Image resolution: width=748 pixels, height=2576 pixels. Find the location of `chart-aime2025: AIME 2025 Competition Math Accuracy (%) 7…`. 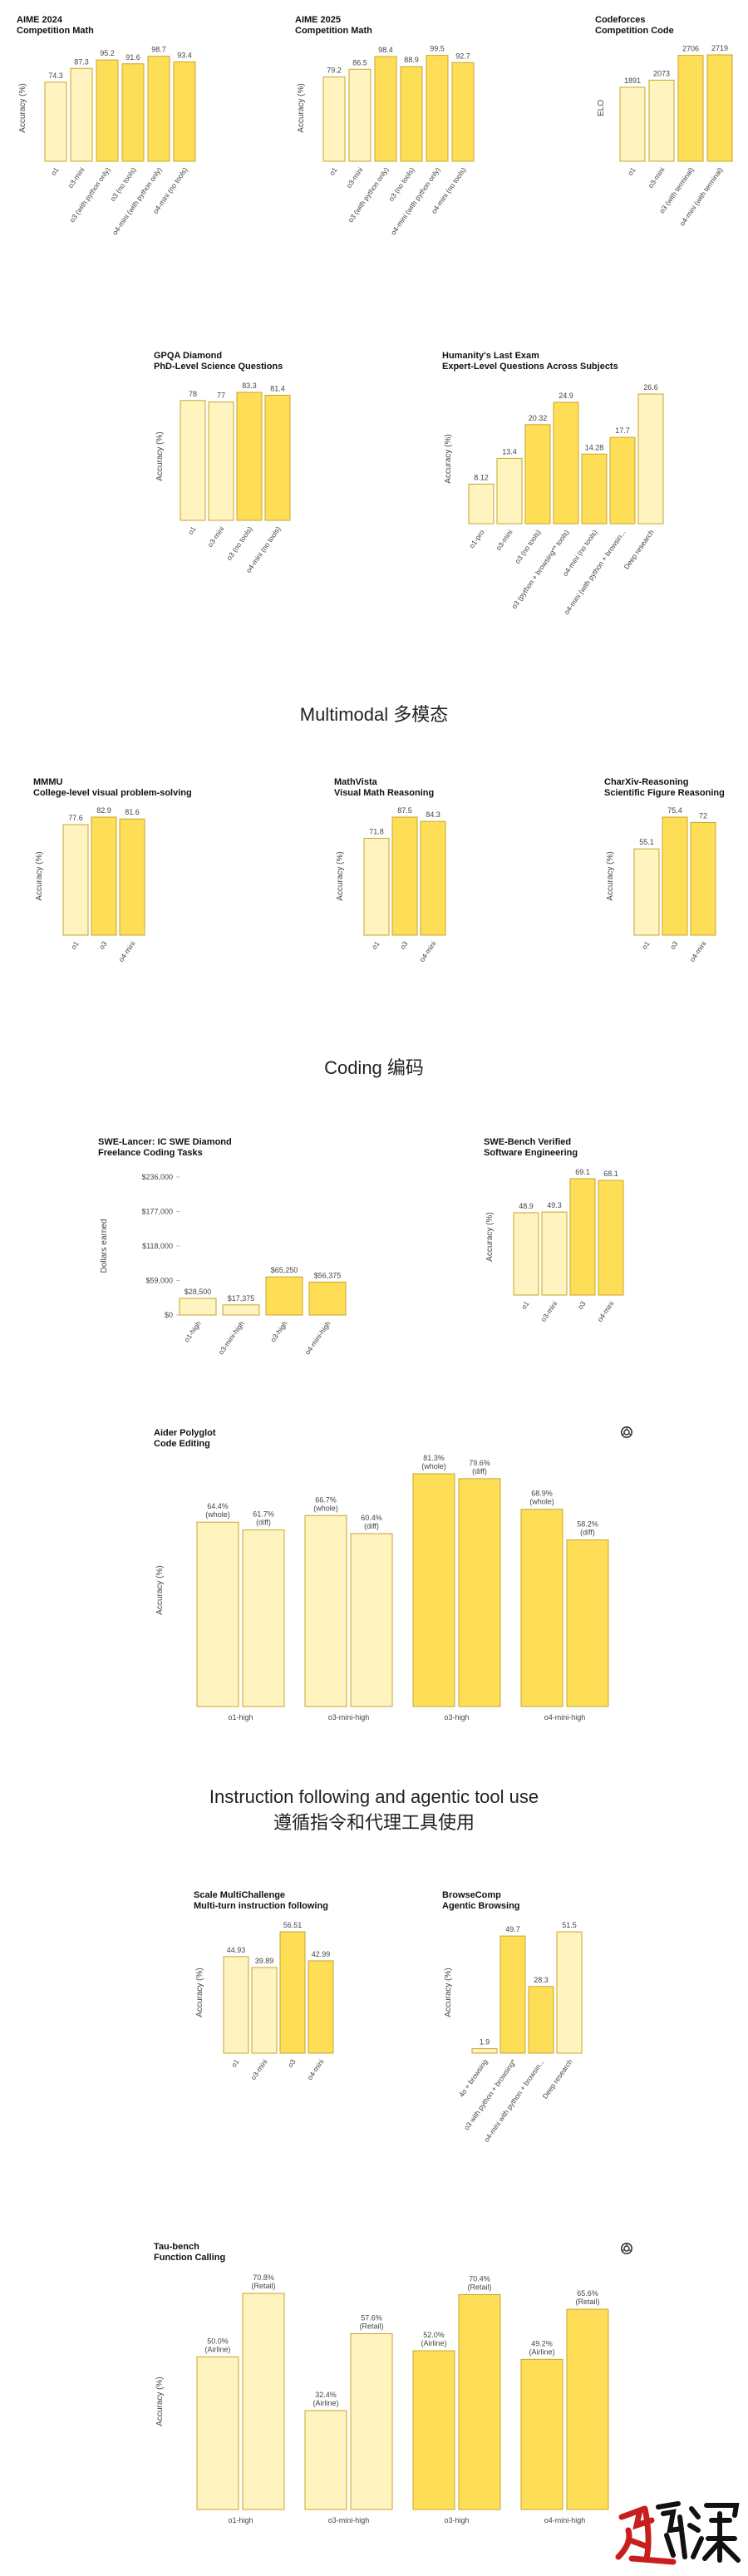

chart-aime2025: AIME 2025 Competition Math Accuracy (%) 7… is located at coordinates (399, 139).